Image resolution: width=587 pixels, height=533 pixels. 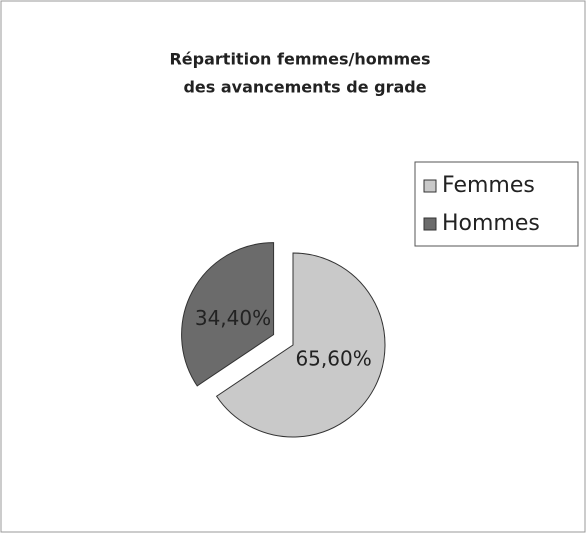 What do you see at coordinates (496, 204) in the screenshot?
I see `legend` at bounding box center [496, 204].